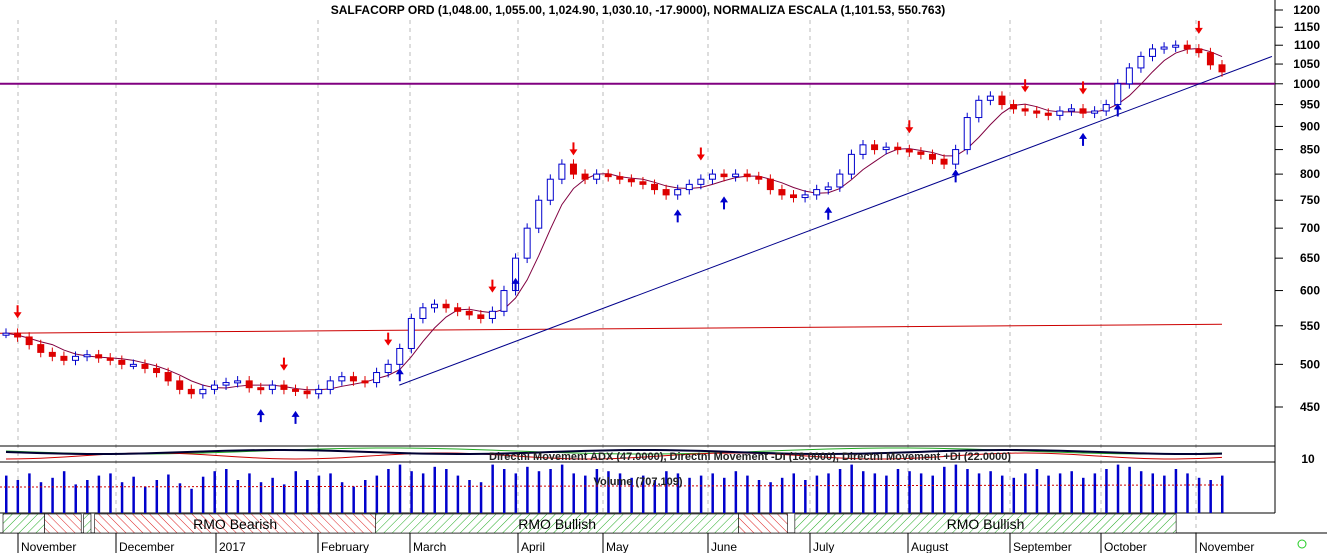  I want to click on y-tick-label: 500, so click(1310, 364).